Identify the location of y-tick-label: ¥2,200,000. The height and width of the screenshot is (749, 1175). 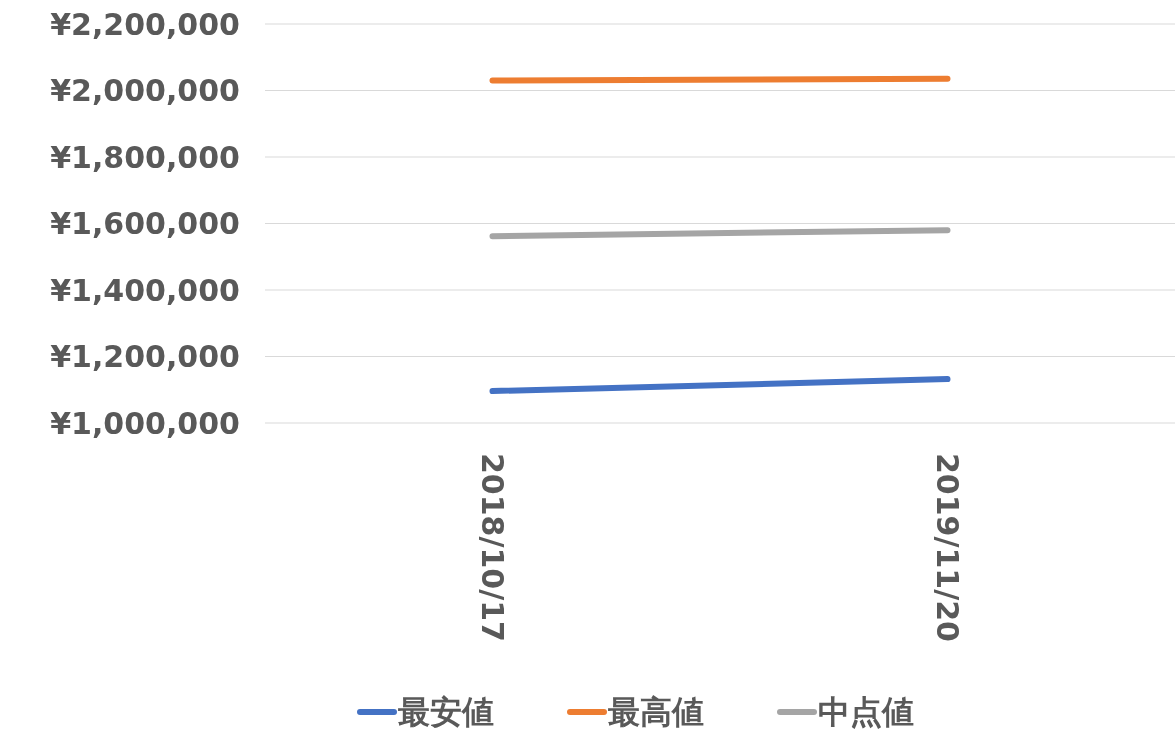
(145, 24).